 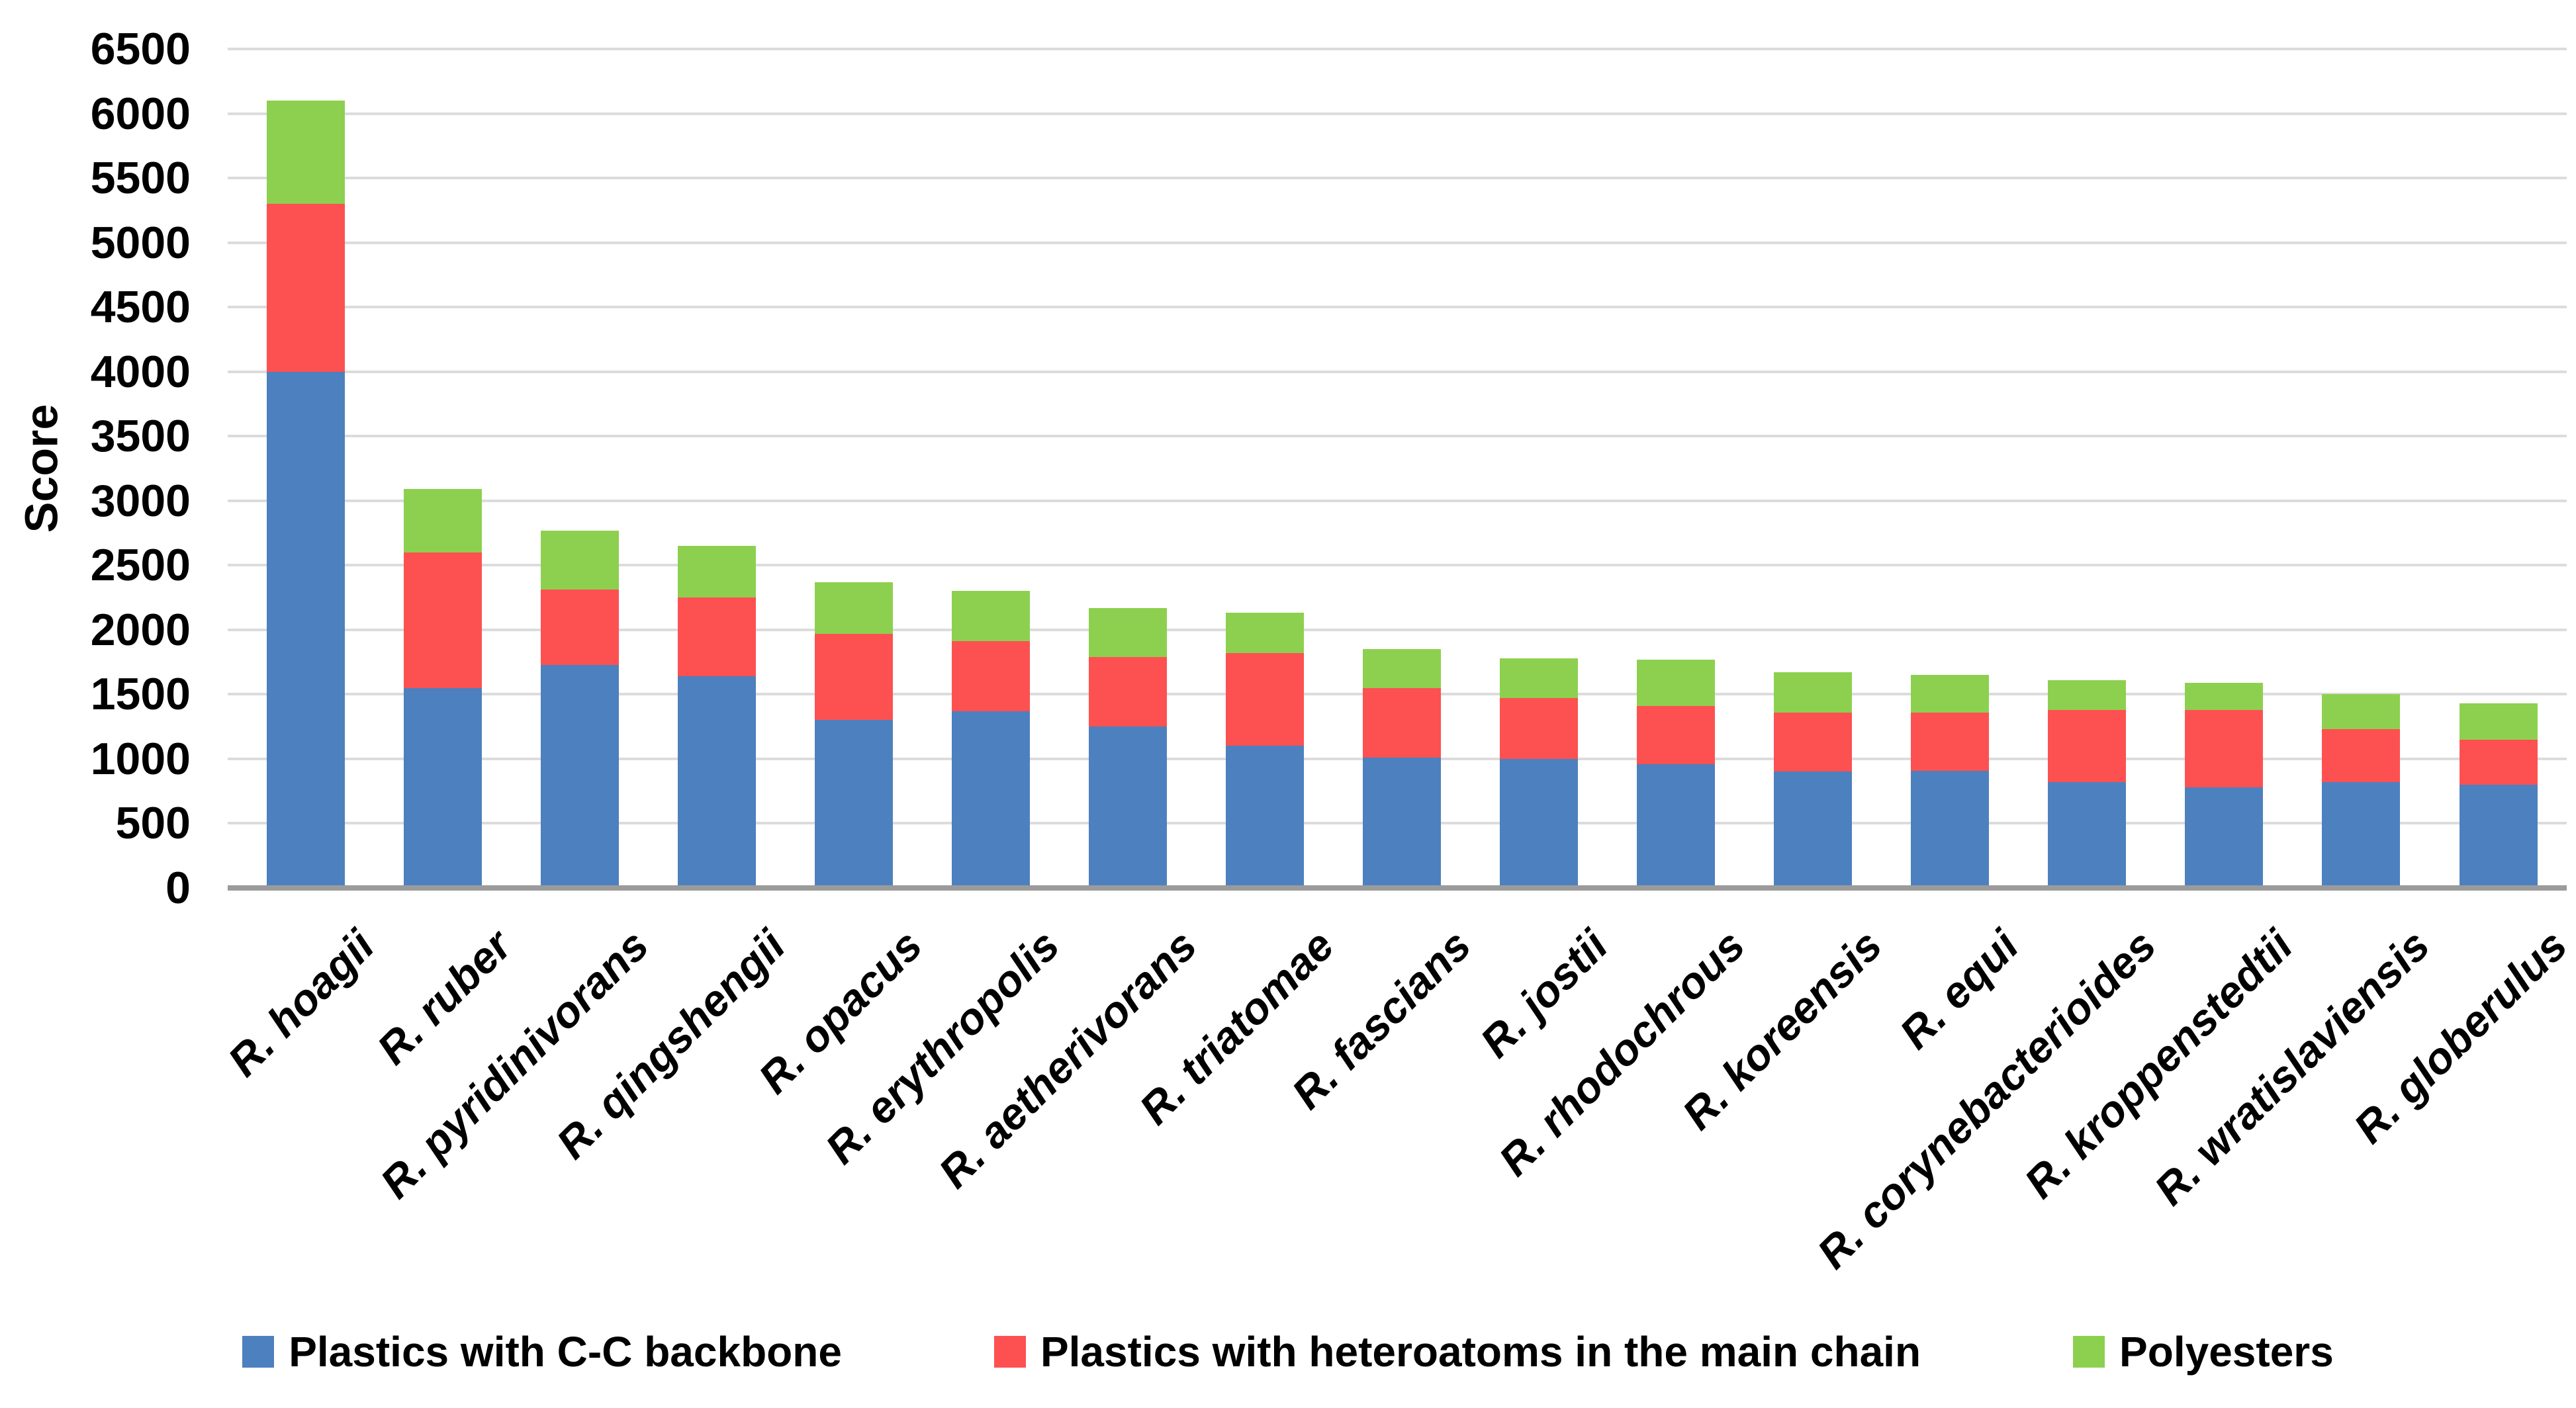 I want to click on y-tick-label-4500: 4500, so click(x=140, y=307).